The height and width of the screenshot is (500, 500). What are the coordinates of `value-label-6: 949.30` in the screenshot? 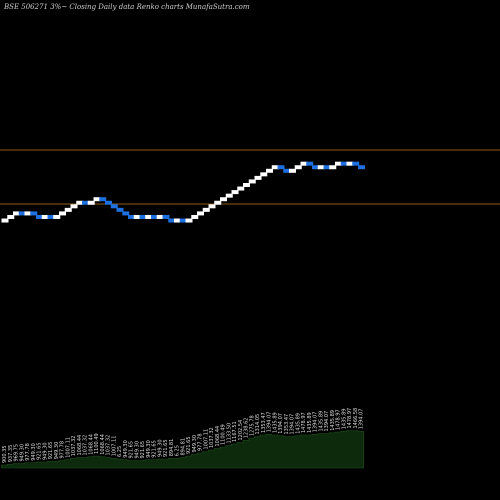 It's located at (34, 452).